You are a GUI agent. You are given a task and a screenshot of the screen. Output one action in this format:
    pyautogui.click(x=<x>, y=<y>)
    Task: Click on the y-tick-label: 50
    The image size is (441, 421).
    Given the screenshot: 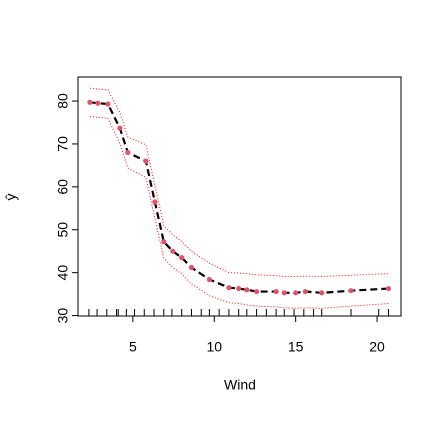 What is the action you would take?
    pyautogui.click(x=63, y=230)
    